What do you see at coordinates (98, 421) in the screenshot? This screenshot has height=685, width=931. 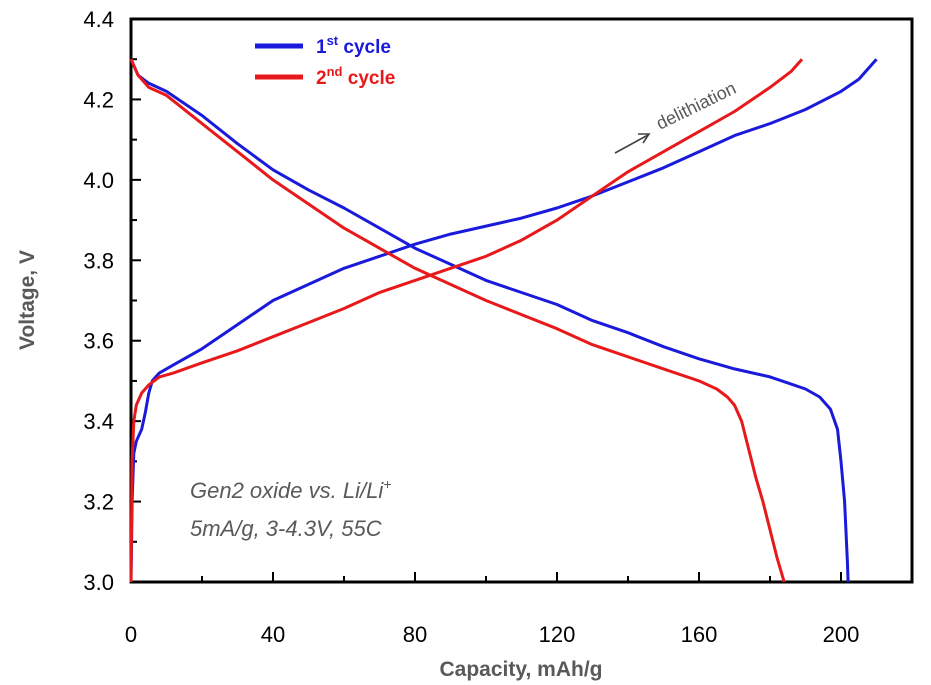 I see `y-tick-label: 3.4` at bounding box center [98, 421].